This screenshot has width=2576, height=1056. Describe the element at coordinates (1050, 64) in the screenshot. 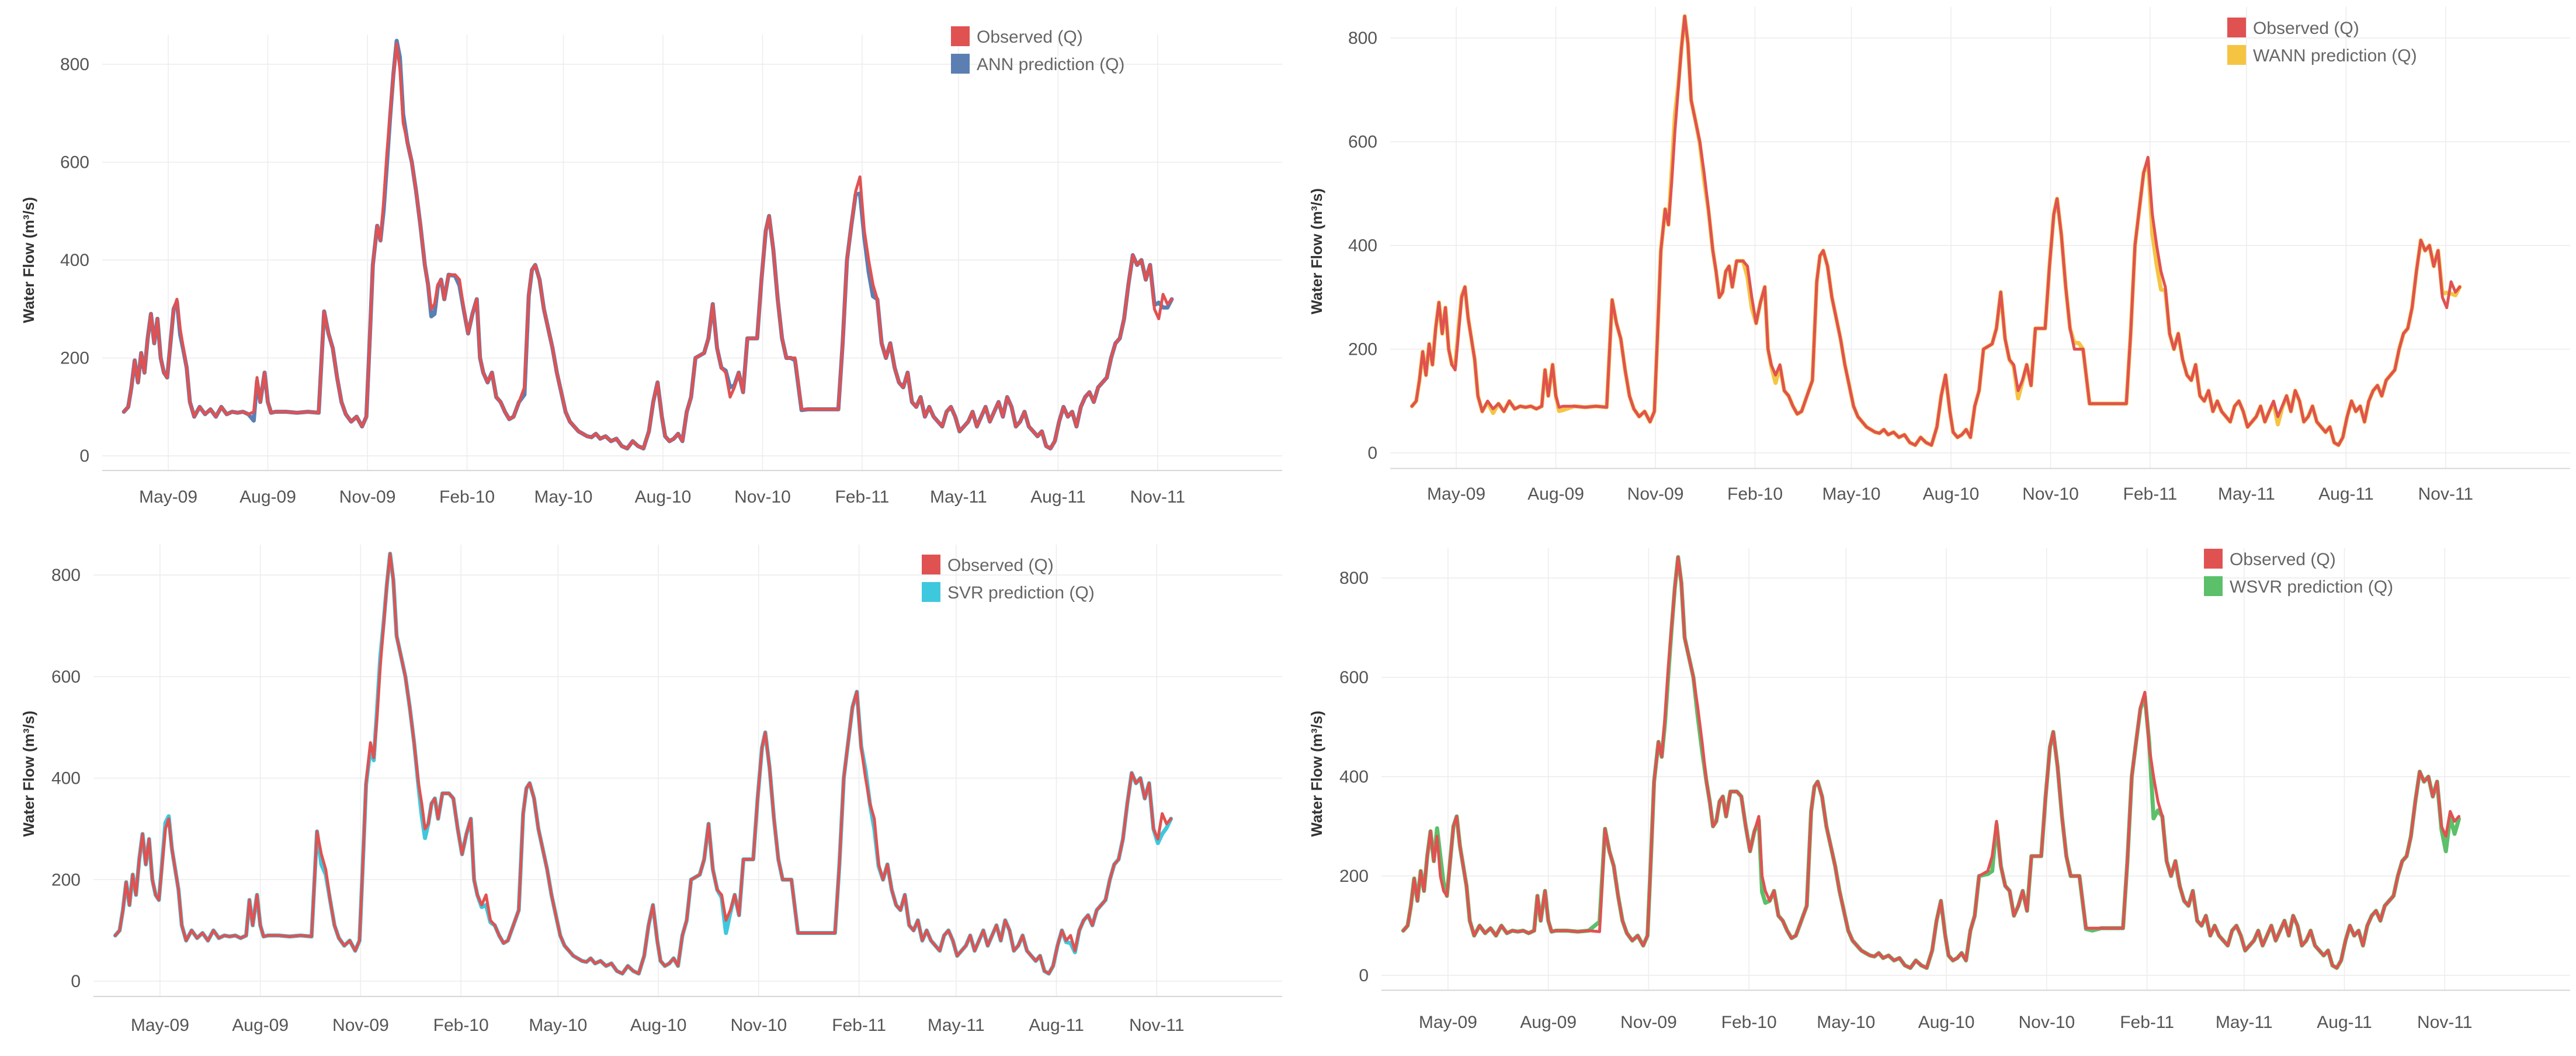

I see `legend-label: ANN prediction (Q)` at that location.